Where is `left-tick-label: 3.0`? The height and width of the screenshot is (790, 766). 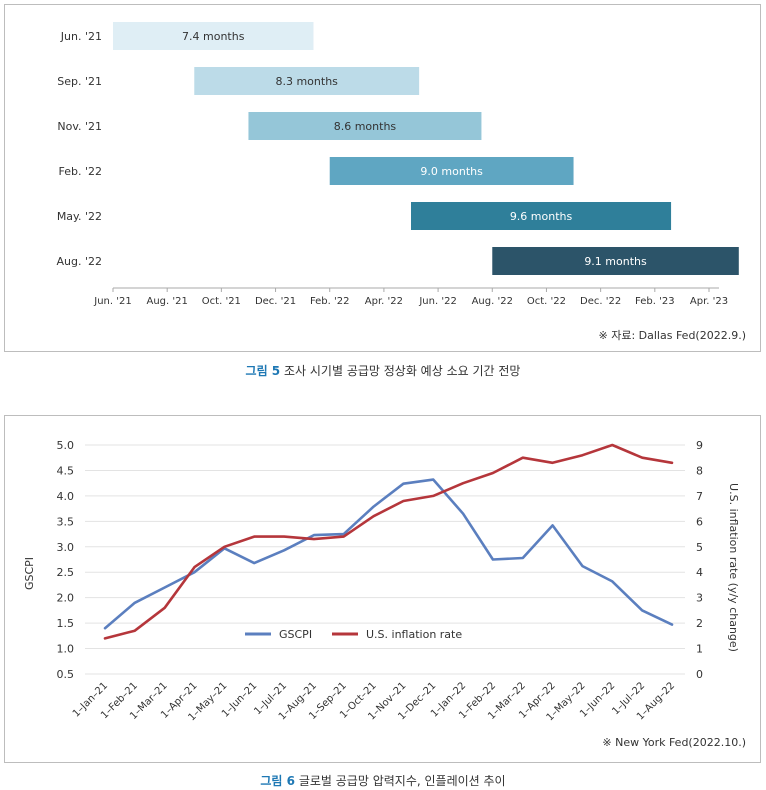
left-tick-label: 3.0 is located at coordinates (66, 547).